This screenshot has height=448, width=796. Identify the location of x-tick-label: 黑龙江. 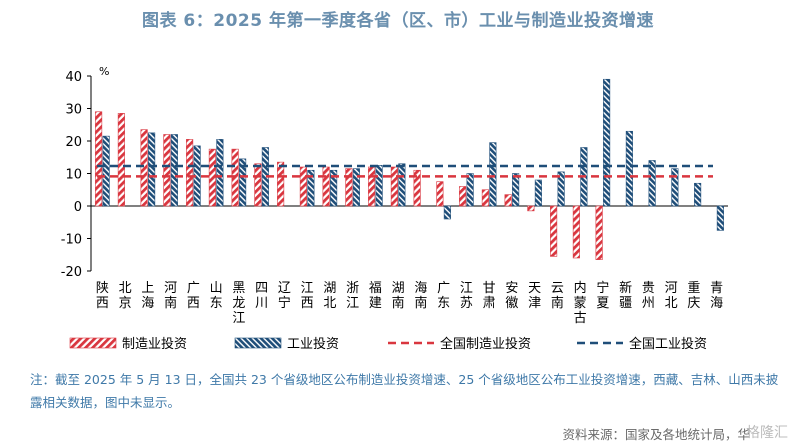
(238, 303).